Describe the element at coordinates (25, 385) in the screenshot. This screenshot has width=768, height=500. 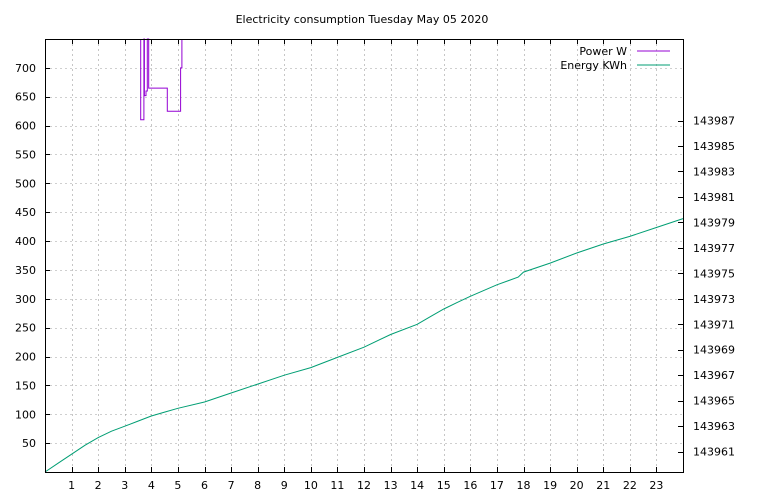
I see `y-tick-label: 150` at that location.